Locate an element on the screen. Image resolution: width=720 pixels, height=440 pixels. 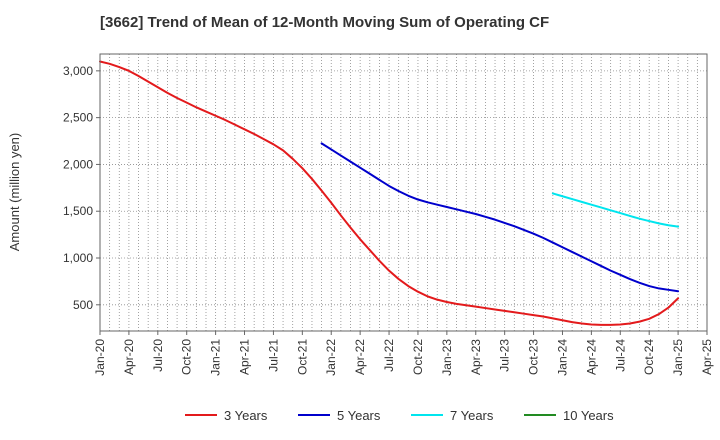
y-tick-label: 2,500 is located at coordinates (78, 118).